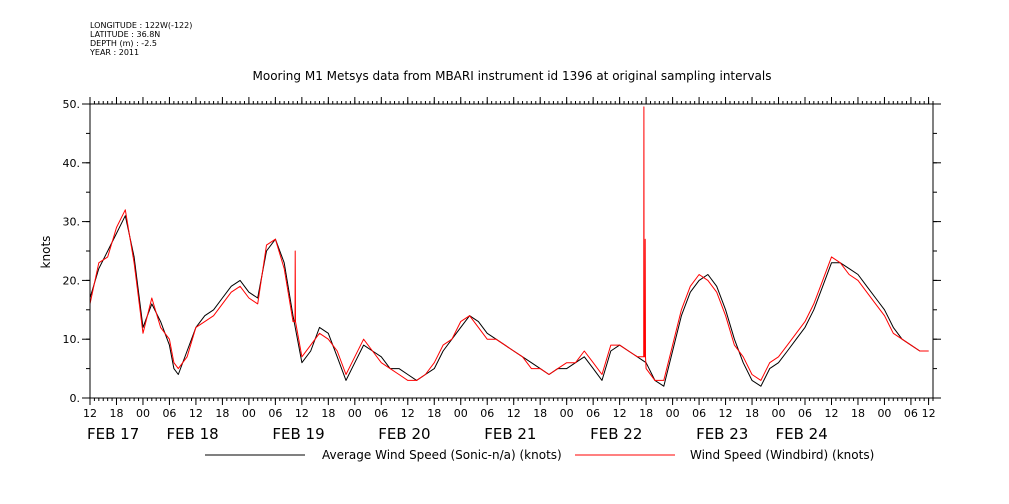 The height and width of the screenshot is (504, 1009). What do you see at coordinates (125, 34) in the screenshot?
I see `latitude-label: LATITUDE : 36.8N` at bounding box center [125, 34].